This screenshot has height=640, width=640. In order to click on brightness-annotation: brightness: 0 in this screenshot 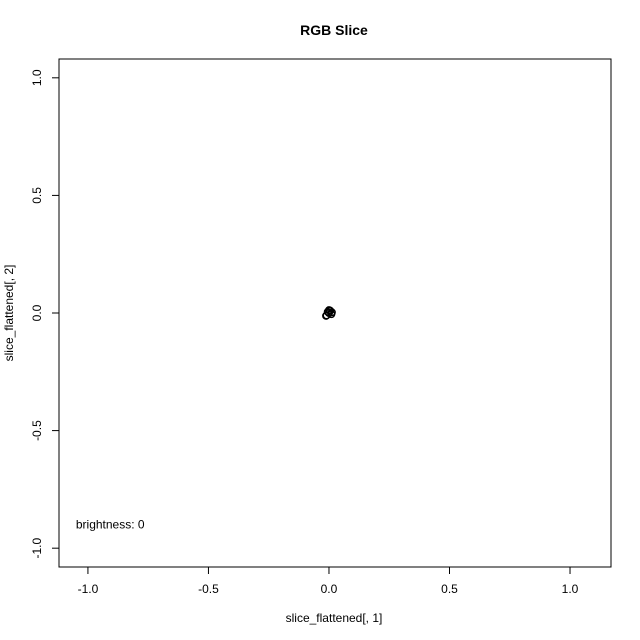, I will do `click(110, 525)`.